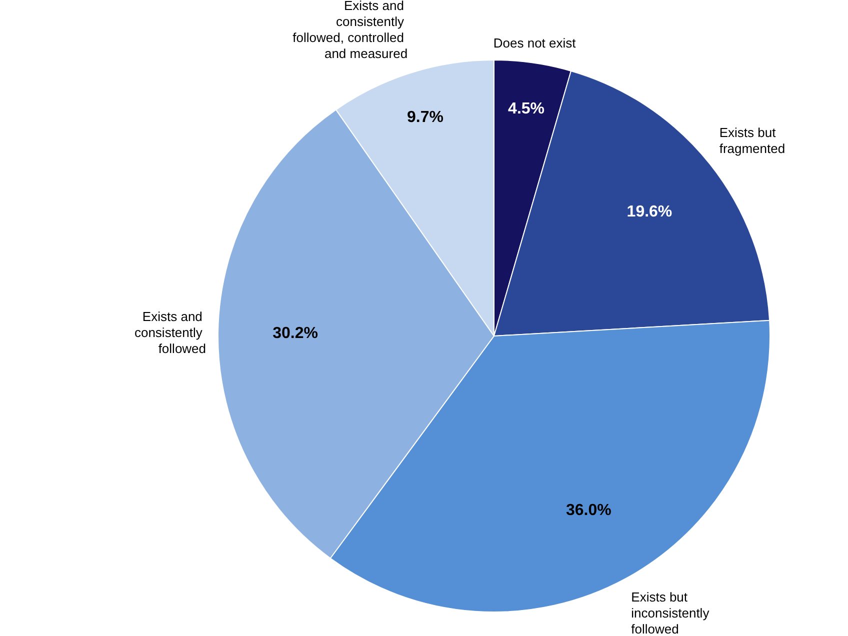 The height and width of the screenshot is (636, 848). What do you see at coordinates (589, 511) in the screenshot?
I see `data-label: 36.0%` at bounding box center [589, 511].